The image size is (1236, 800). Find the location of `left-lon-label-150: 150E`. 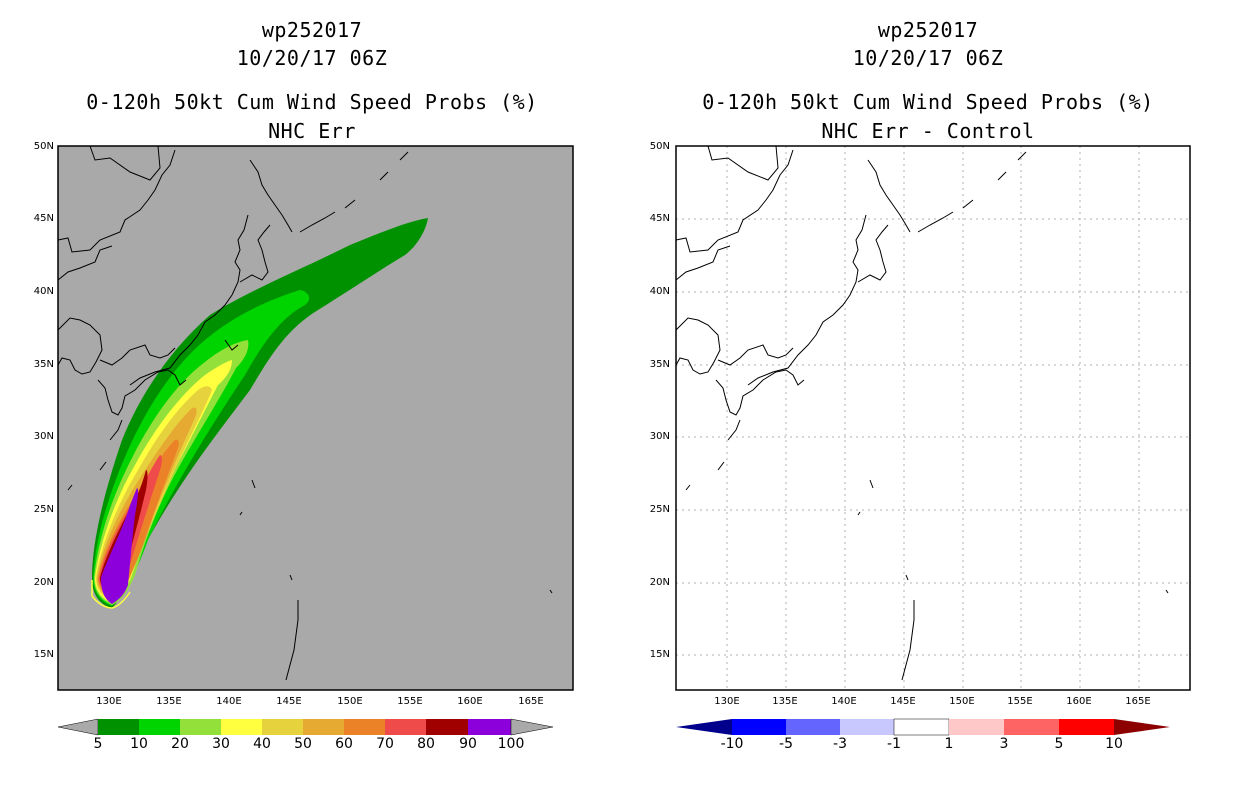

left-lon-label-150: 150E is located at coordinates (350, 701).